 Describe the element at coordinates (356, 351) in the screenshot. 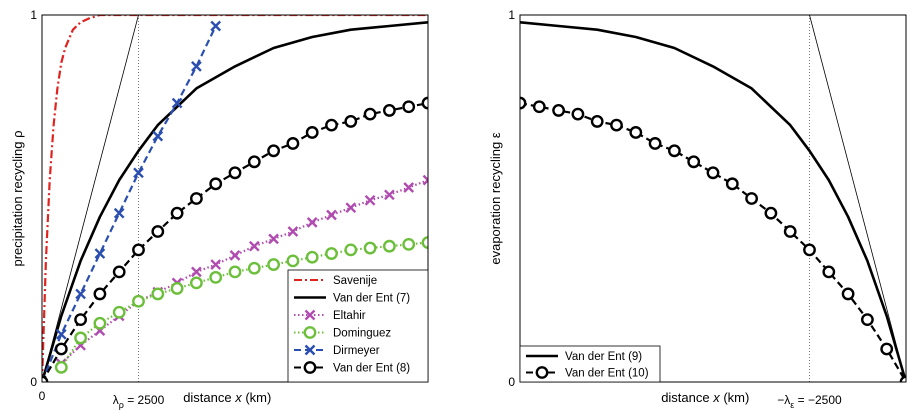

I see `legend-label: Dirmeyer` at that location.